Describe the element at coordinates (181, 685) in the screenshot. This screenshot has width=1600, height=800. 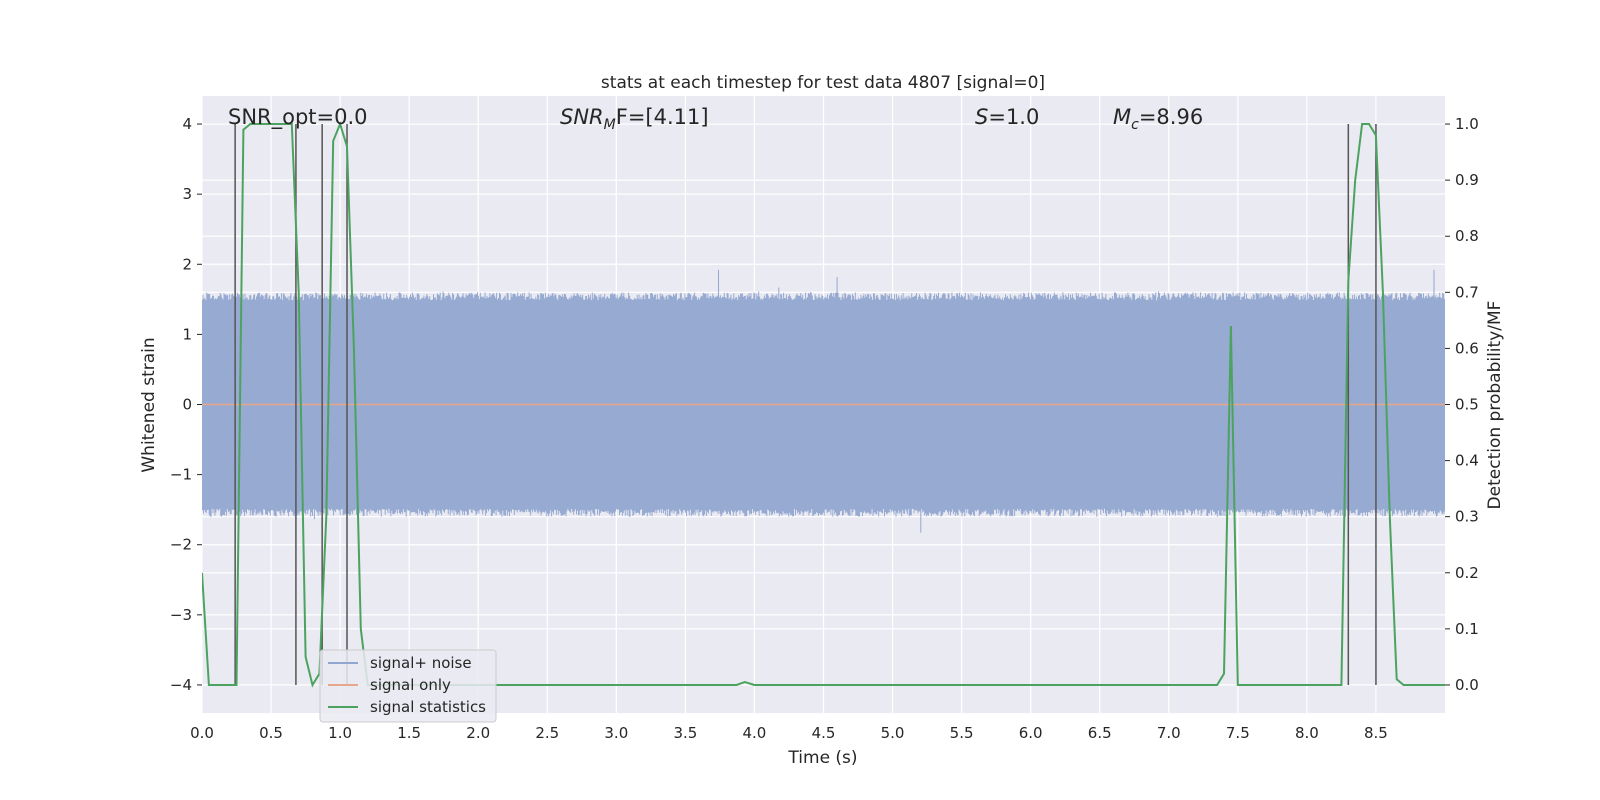
I see `y-tick-label-left: −4` at that location.